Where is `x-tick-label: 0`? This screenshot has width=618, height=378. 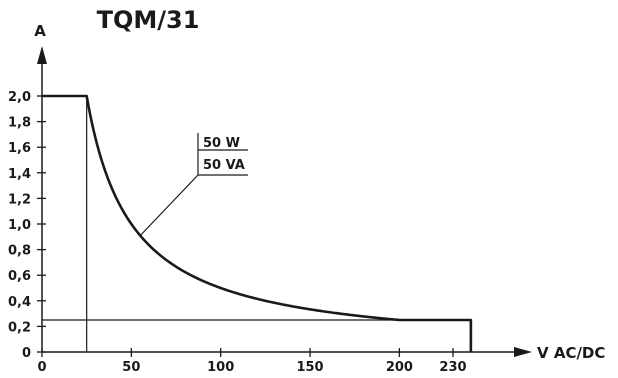
x-tick-label: 0 is located at coordinates (41, 367).